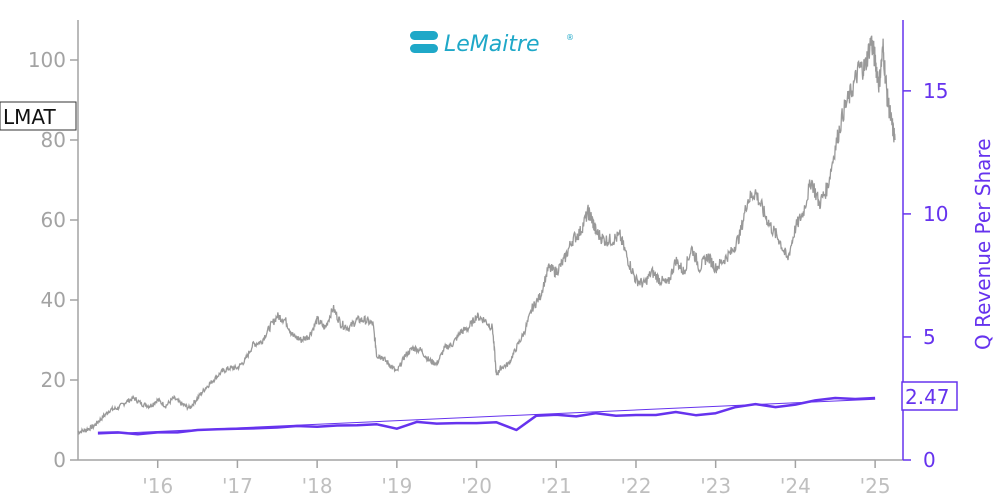  Describe the element at coordinates (929, 337) in the screenshot. I see `y-right-tick-label: 5` at that location.